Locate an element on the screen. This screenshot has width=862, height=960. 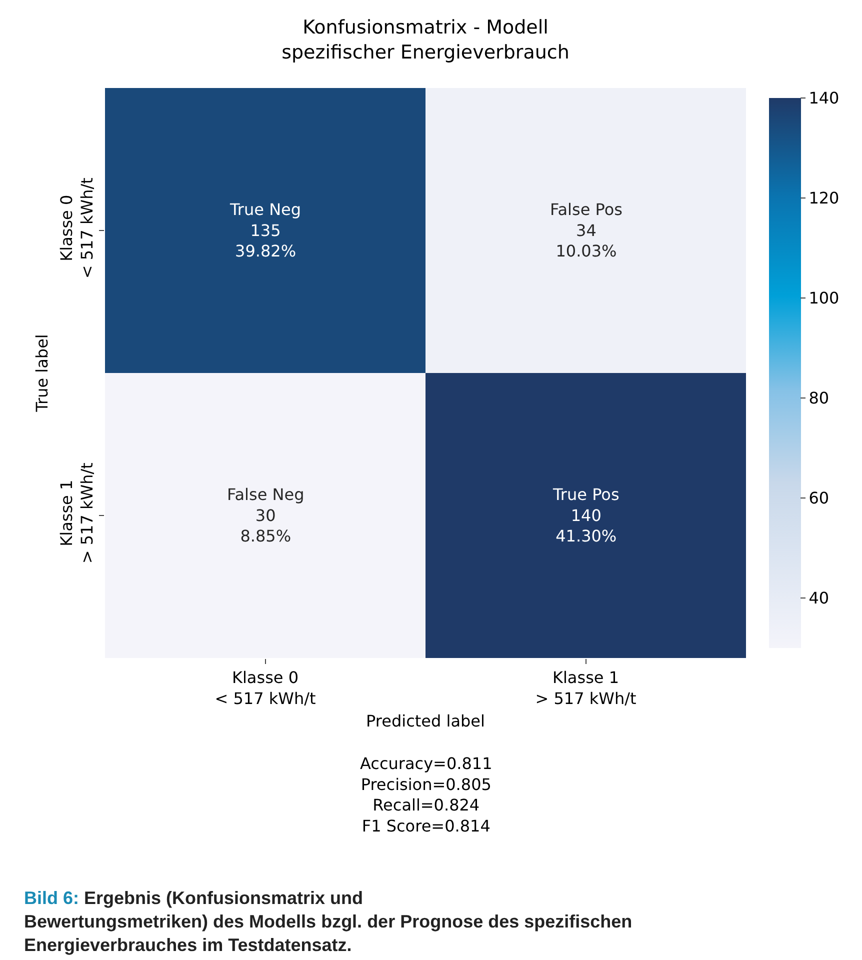
color-bar-label: 120 is located at coordinates (824, 198).